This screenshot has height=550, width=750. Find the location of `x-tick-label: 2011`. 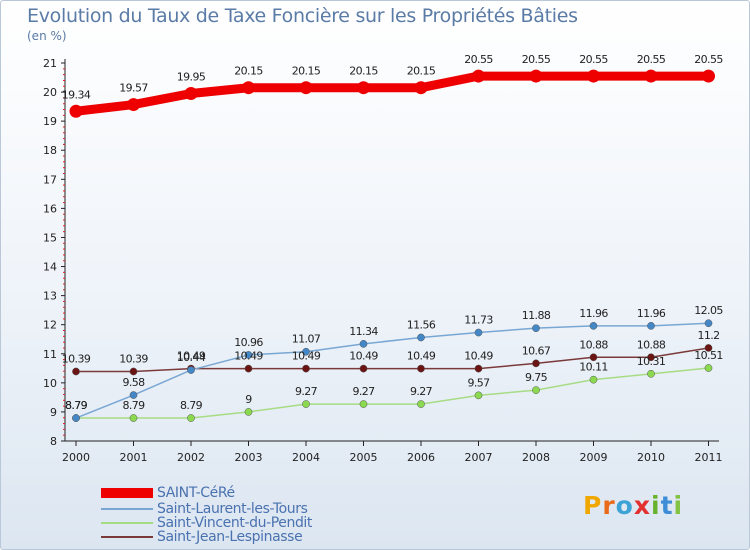

x-tick-label: 2011 is located at coordinates (709, 457).